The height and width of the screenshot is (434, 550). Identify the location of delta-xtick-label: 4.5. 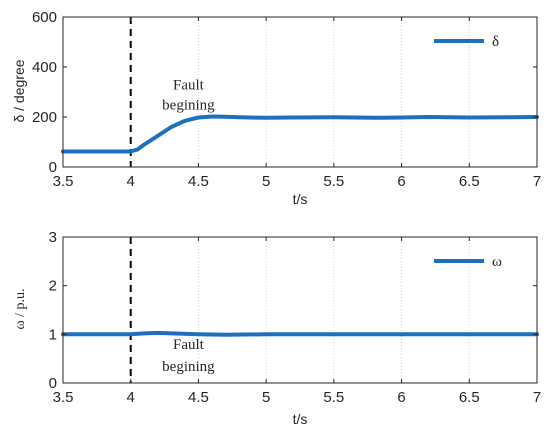
(198, 181).